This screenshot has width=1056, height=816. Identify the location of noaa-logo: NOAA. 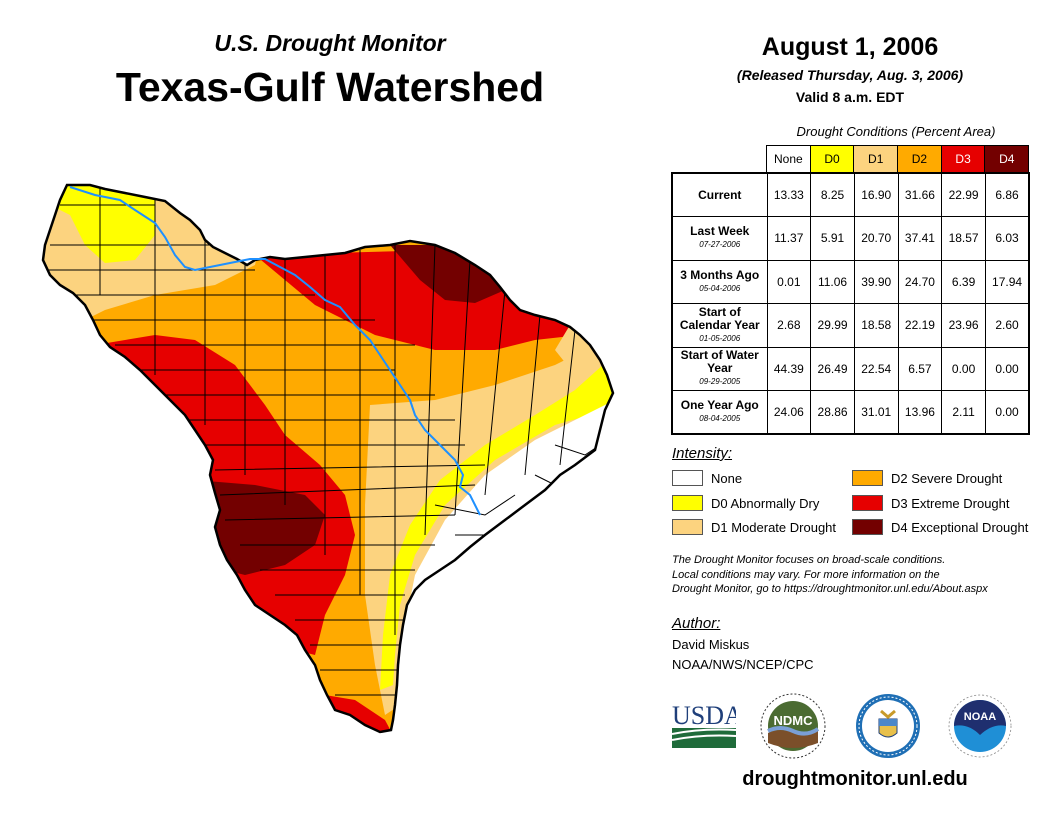
(980, 726).